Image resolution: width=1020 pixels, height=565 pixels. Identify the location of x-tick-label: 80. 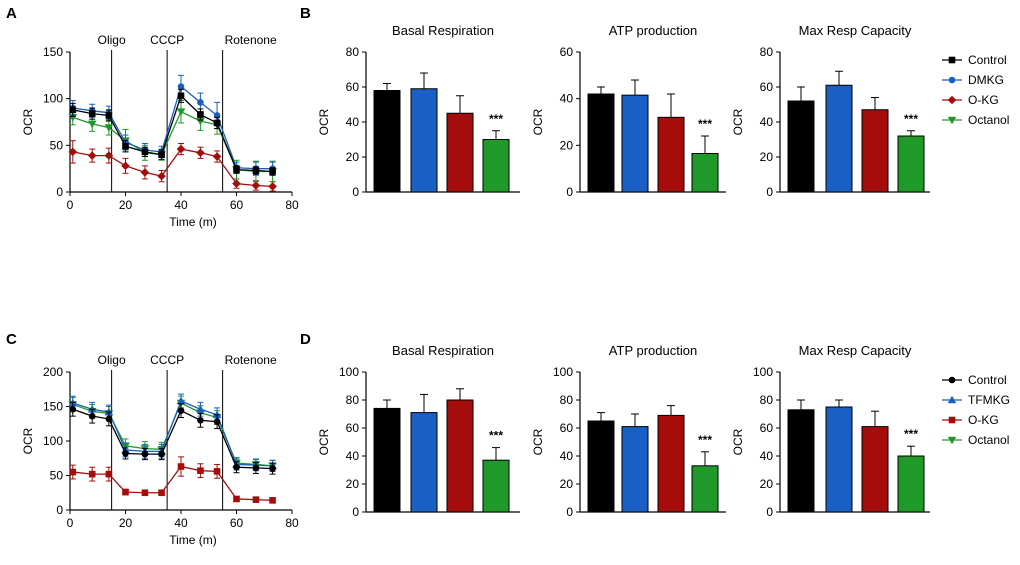
(292, 523).